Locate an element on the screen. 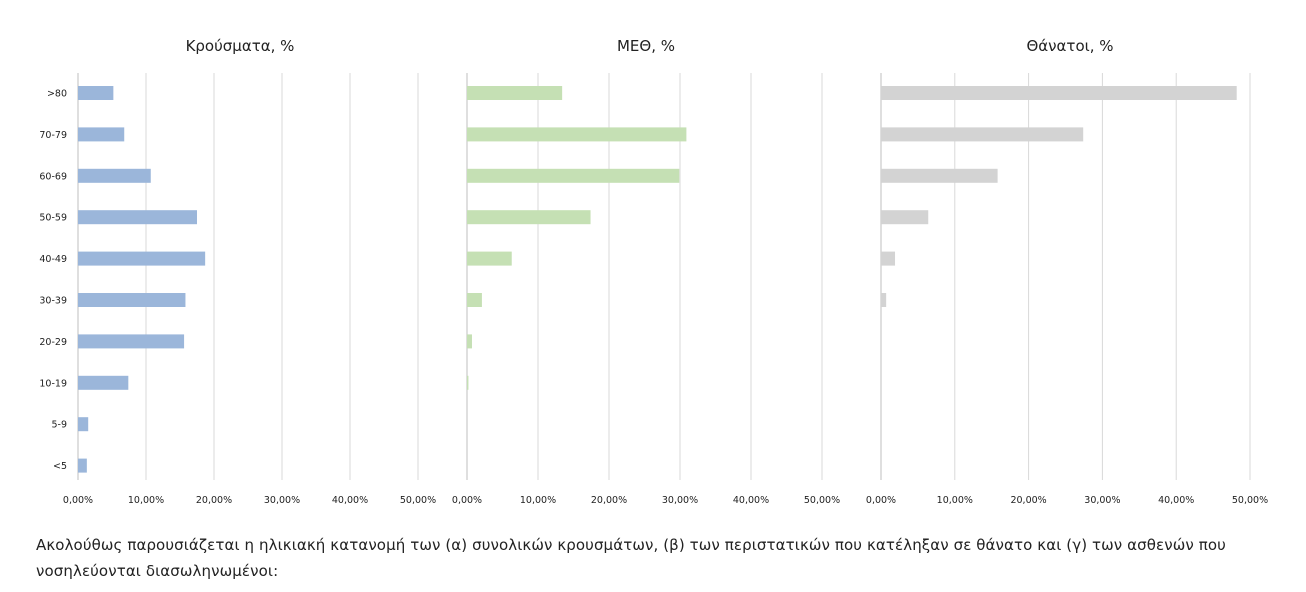 This screenshot has height=592, width=1306. category-label: 60-69 is located at coordinates (53, 176).